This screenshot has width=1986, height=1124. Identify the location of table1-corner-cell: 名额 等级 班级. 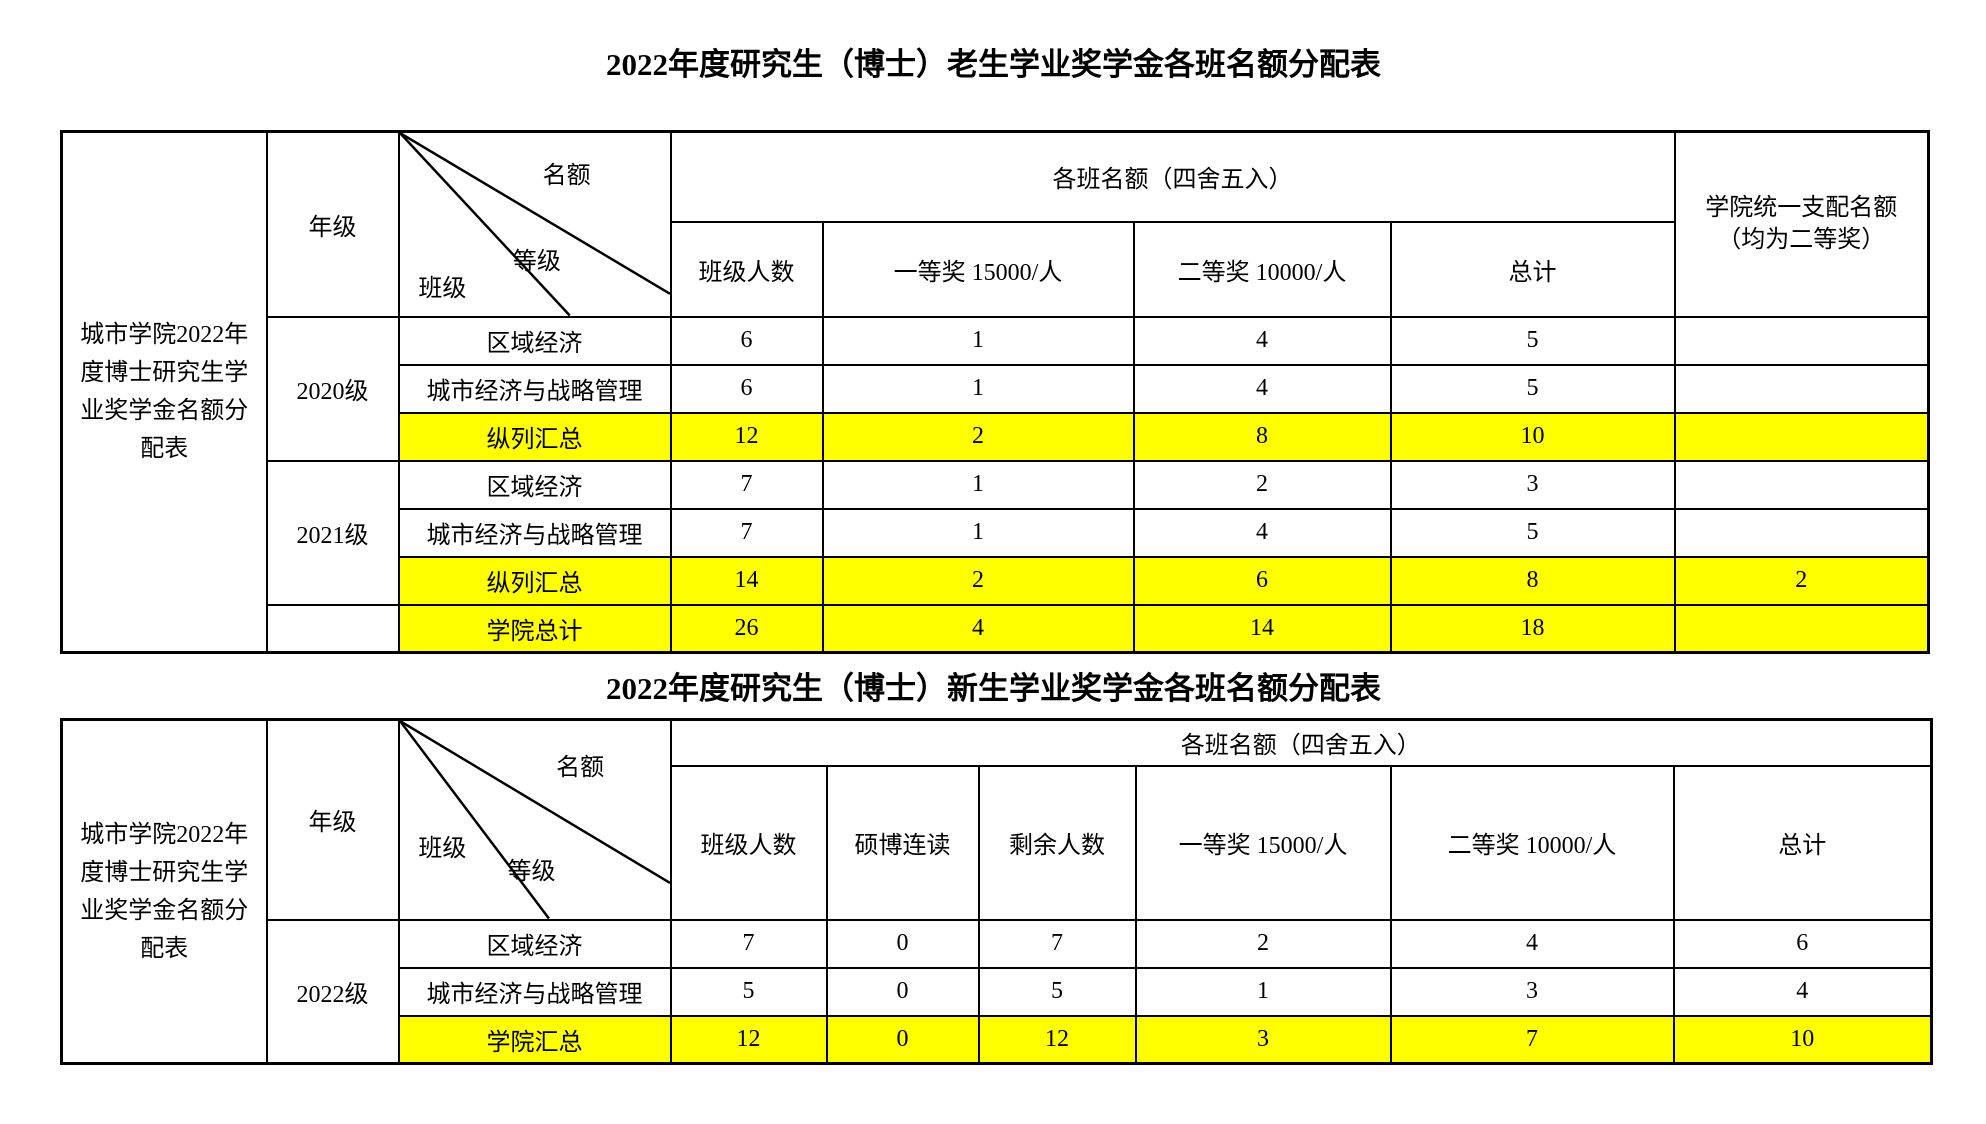
(534, 224).